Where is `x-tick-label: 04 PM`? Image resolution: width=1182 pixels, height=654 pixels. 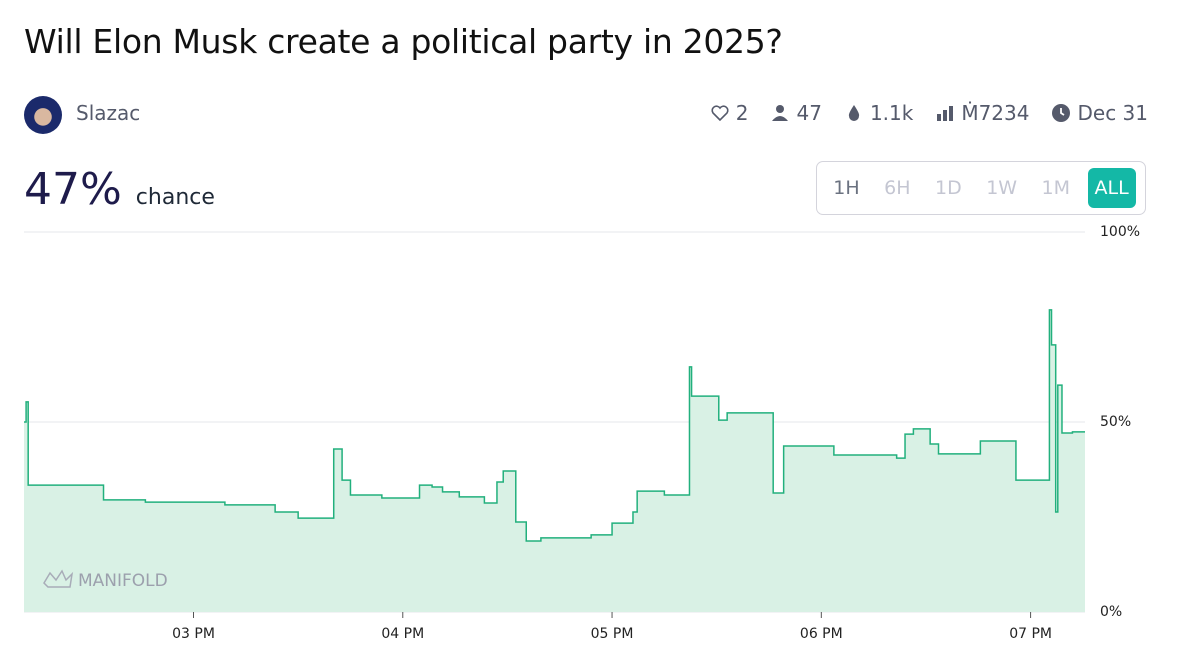 x-tick-label: 04 PM is located at coordinates (402, 634).